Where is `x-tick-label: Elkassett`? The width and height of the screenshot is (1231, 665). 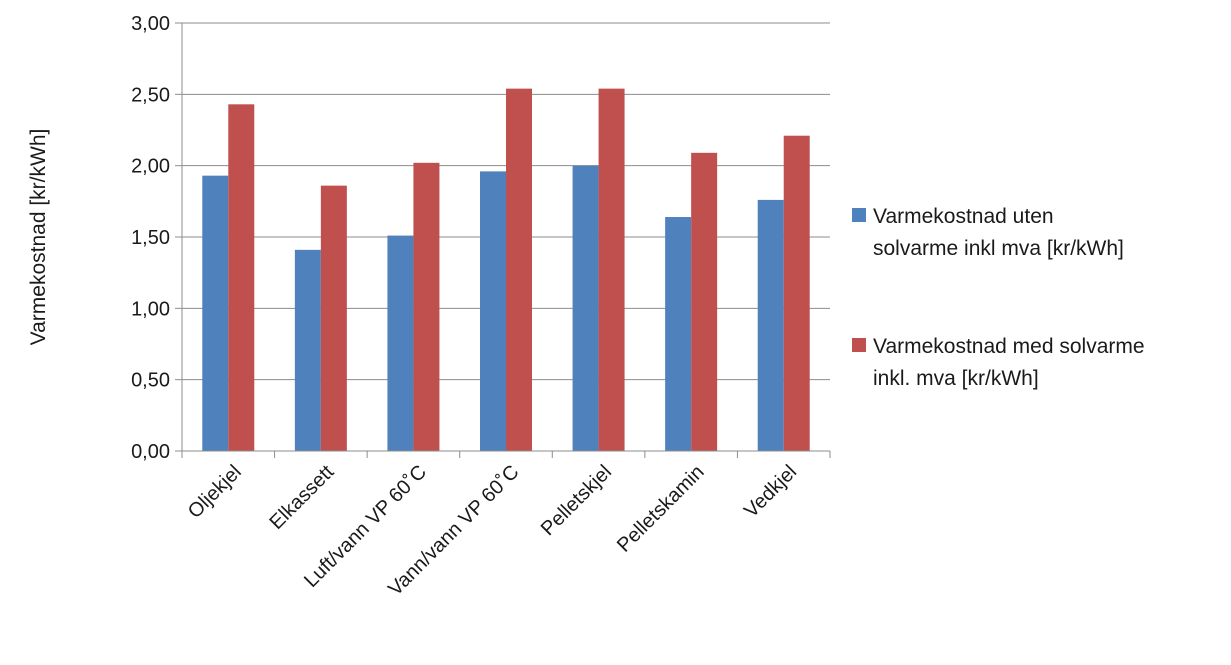
x-tick-label: Elkassett is located at coordinates (301, 497).